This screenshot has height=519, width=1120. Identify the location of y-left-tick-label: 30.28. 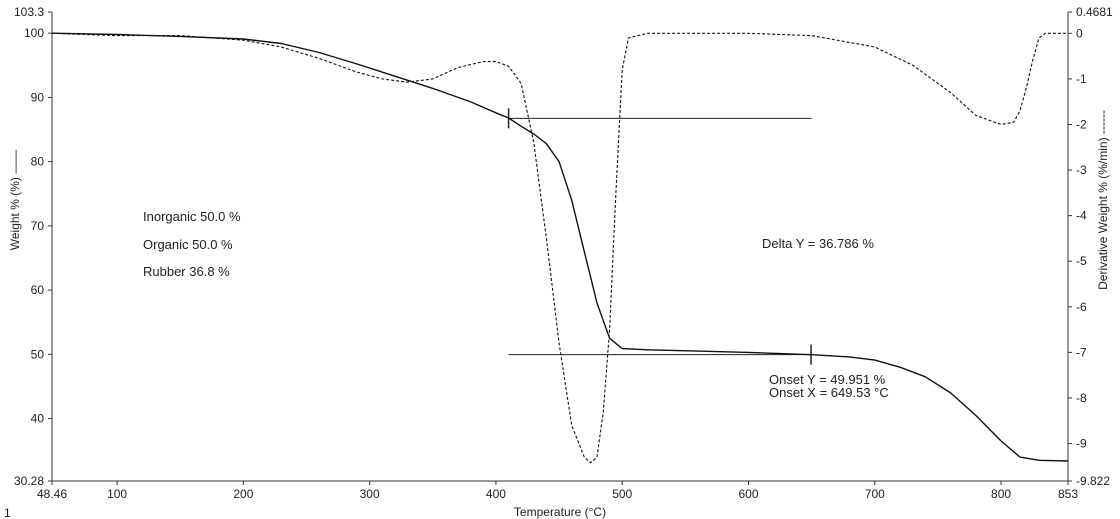
(29, 481).